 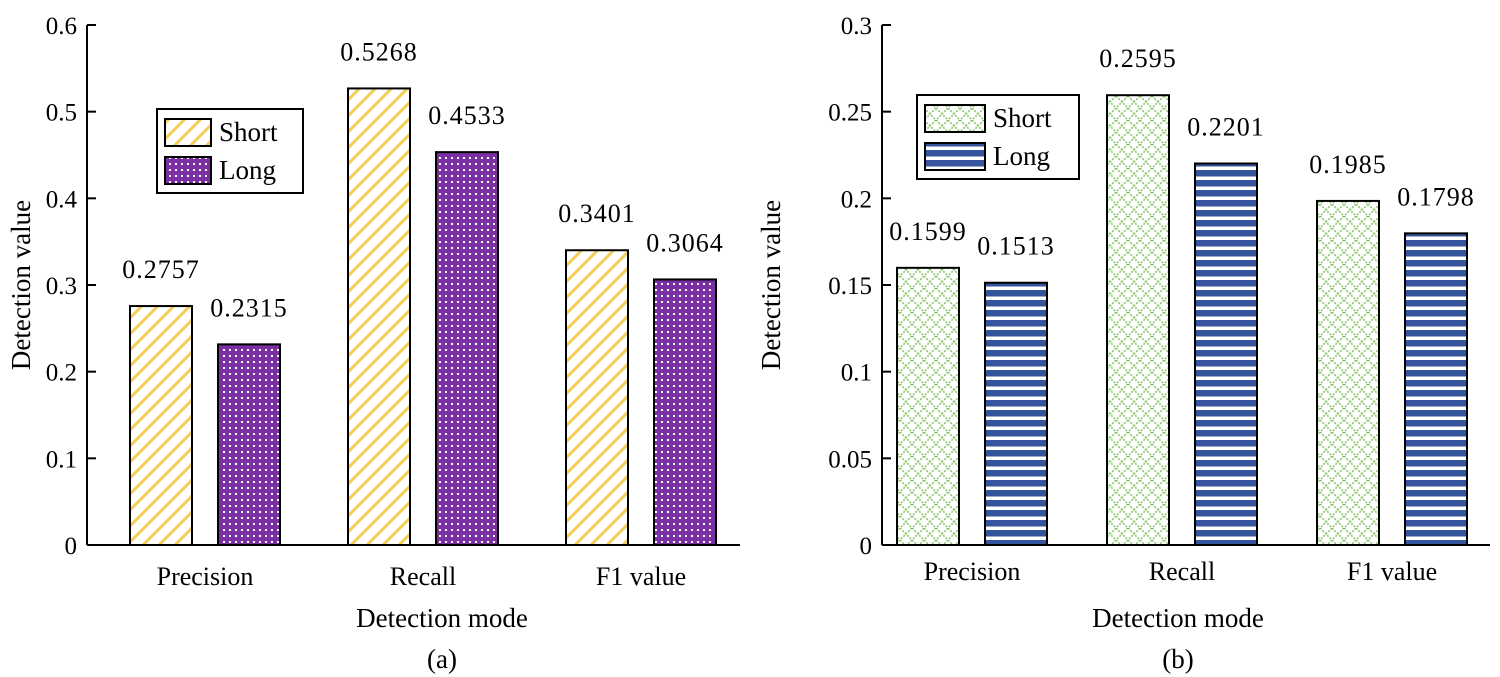 I want to click on x-axis-title-a: Detection mode, so click(x=442, y=618).